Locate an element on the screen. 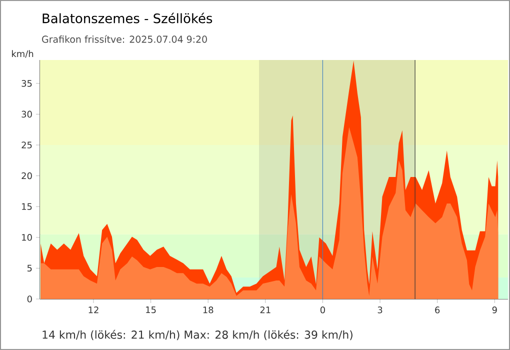 This screenshot has height=350, width=510. text: 14 km/h (lökés: 21 km/h) Max: 28 km/h (lökés: 39 km/h) is located at coordinates (197, 335).